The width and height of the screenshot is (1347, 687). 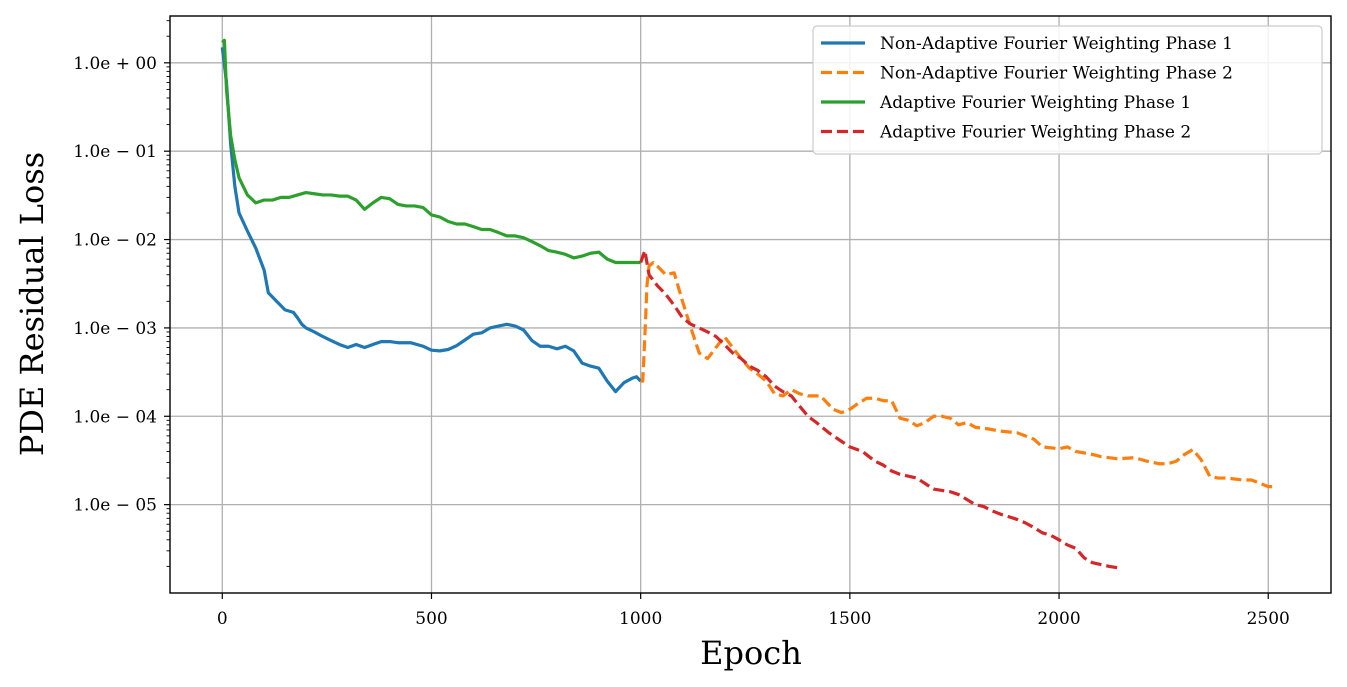 I want to click on legend-label: Adaptive Fourier Weighting Phase 2, so click(x=1035, y=133).